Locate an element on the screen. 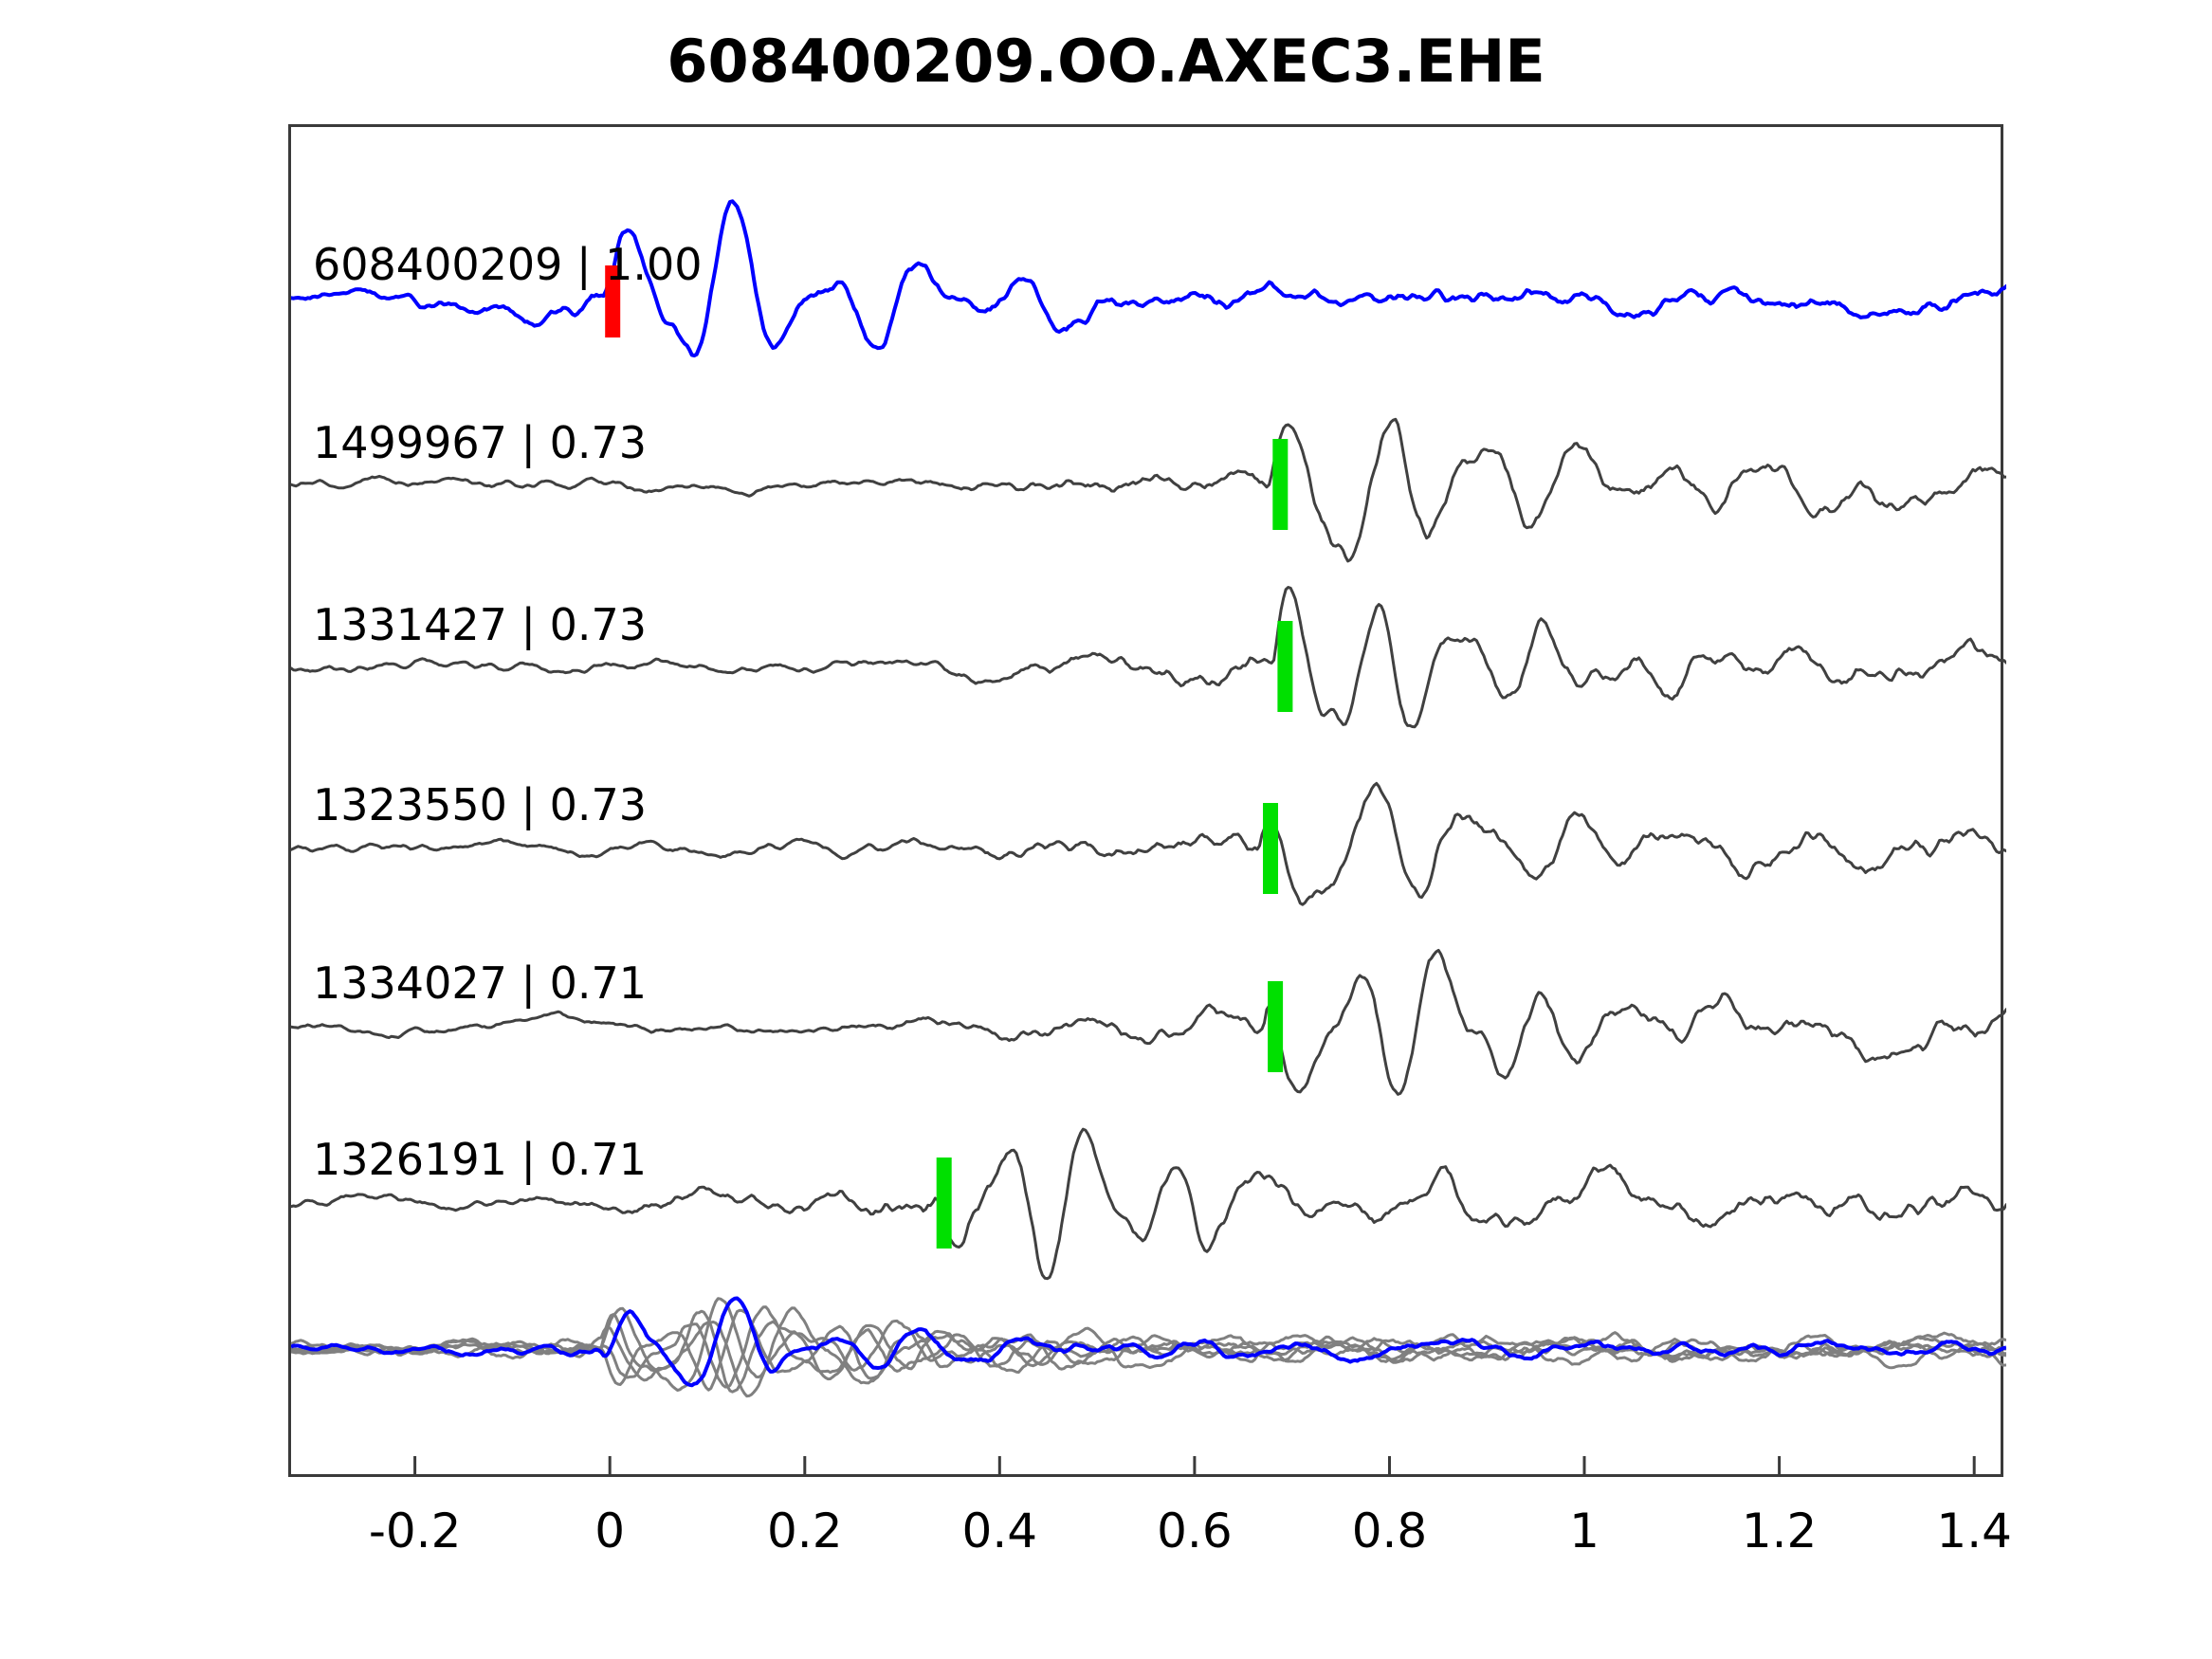 This screenshot has width=2212, height=1659. x-tick-label-3: 0.4 is located at coordinates (999, 1531).